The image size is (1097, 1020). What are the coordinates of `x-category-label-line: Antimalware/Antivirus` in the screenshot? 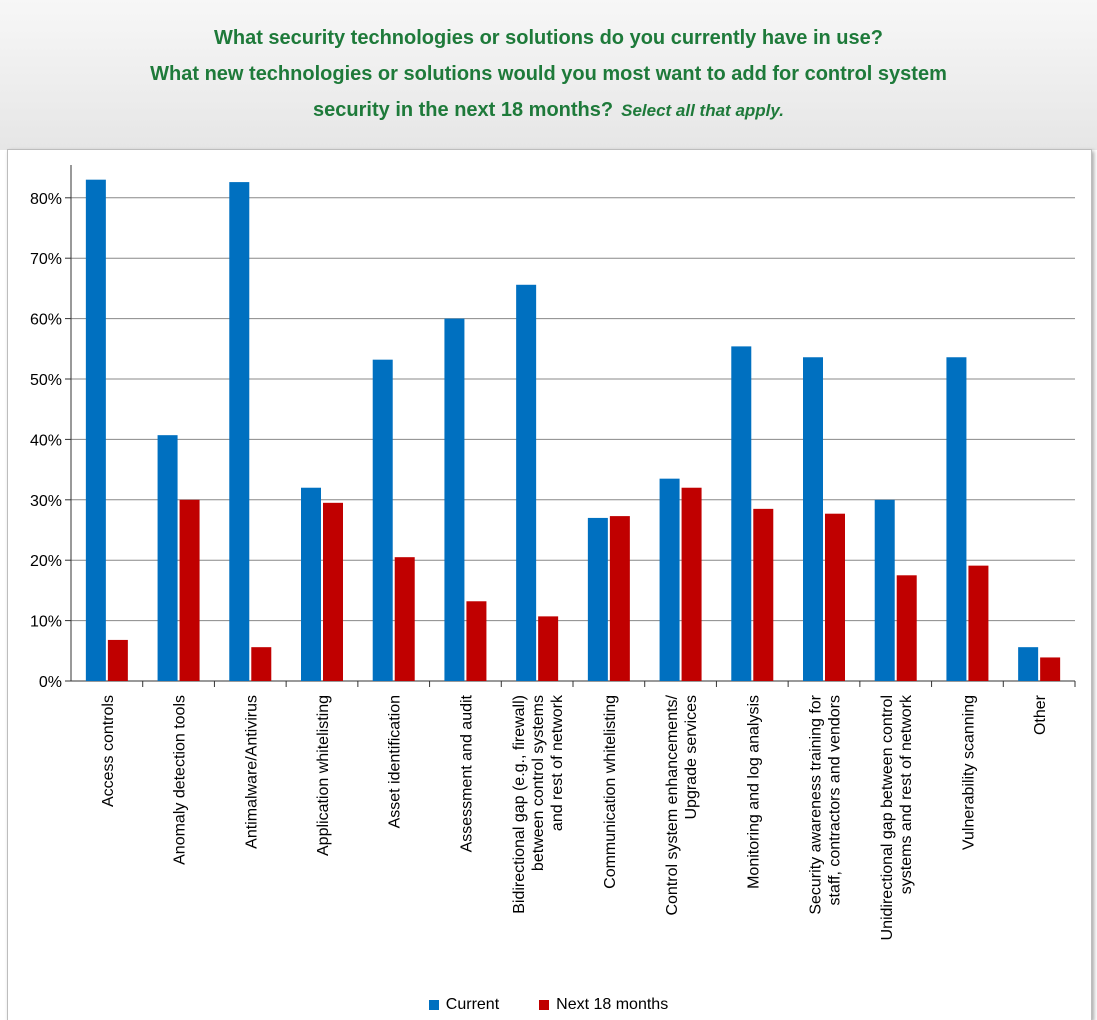 It's located at (251, 772).